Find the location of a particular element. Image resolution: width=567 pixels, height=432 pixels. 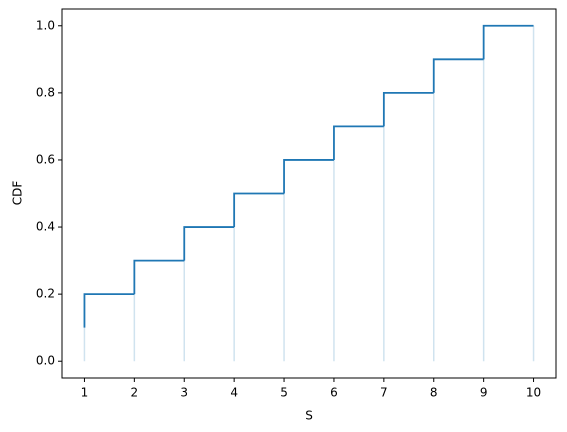

x-axis-label: S is located at coordinates (309, 416).